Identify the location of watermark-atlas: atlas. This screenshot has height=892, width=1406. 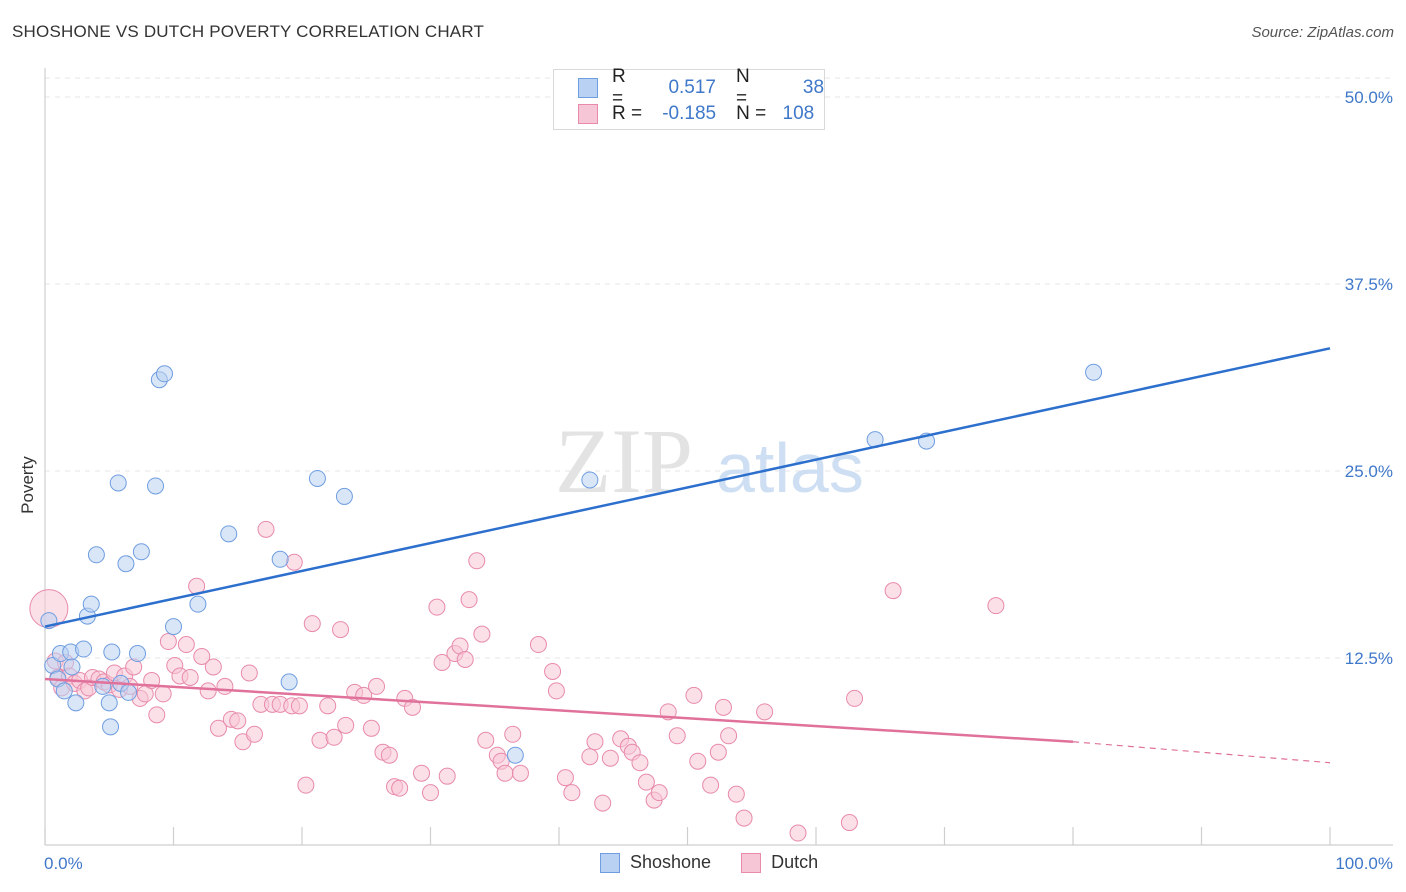
(790, 468).